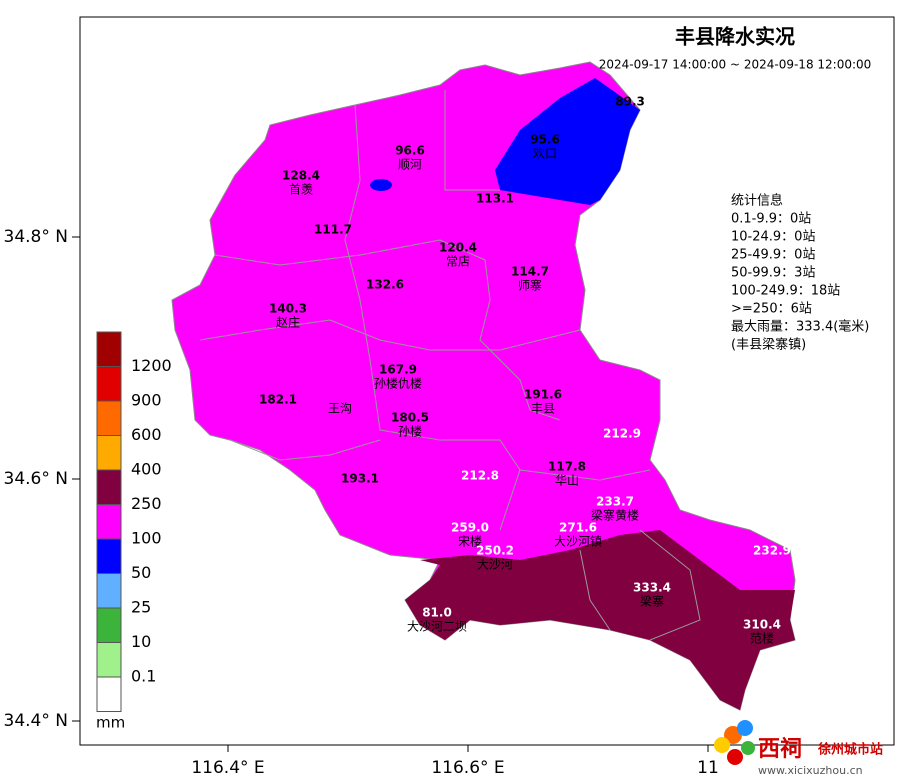 Image resolution: width=901 pixels, height=782 pixels. I want to click on site: 徐州城市站, so click(850, 750).